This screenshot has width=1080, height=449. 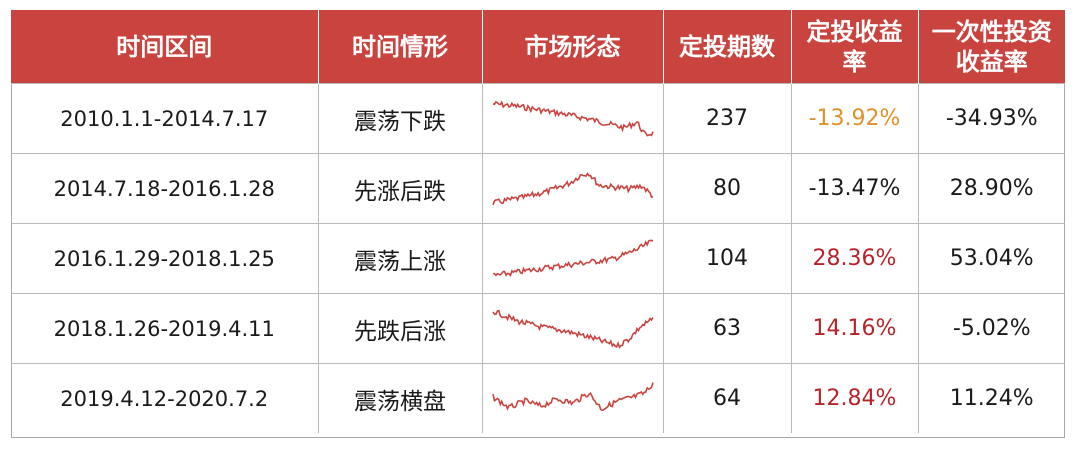 I want to click on cell-range: 2019.4.12-2020.7.2, so click(x=165, y=398).